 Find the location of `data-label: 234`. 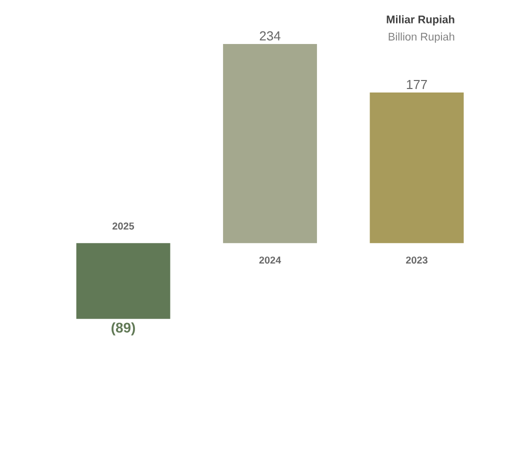

data-label: 234 is located at coordinates (270, 35).